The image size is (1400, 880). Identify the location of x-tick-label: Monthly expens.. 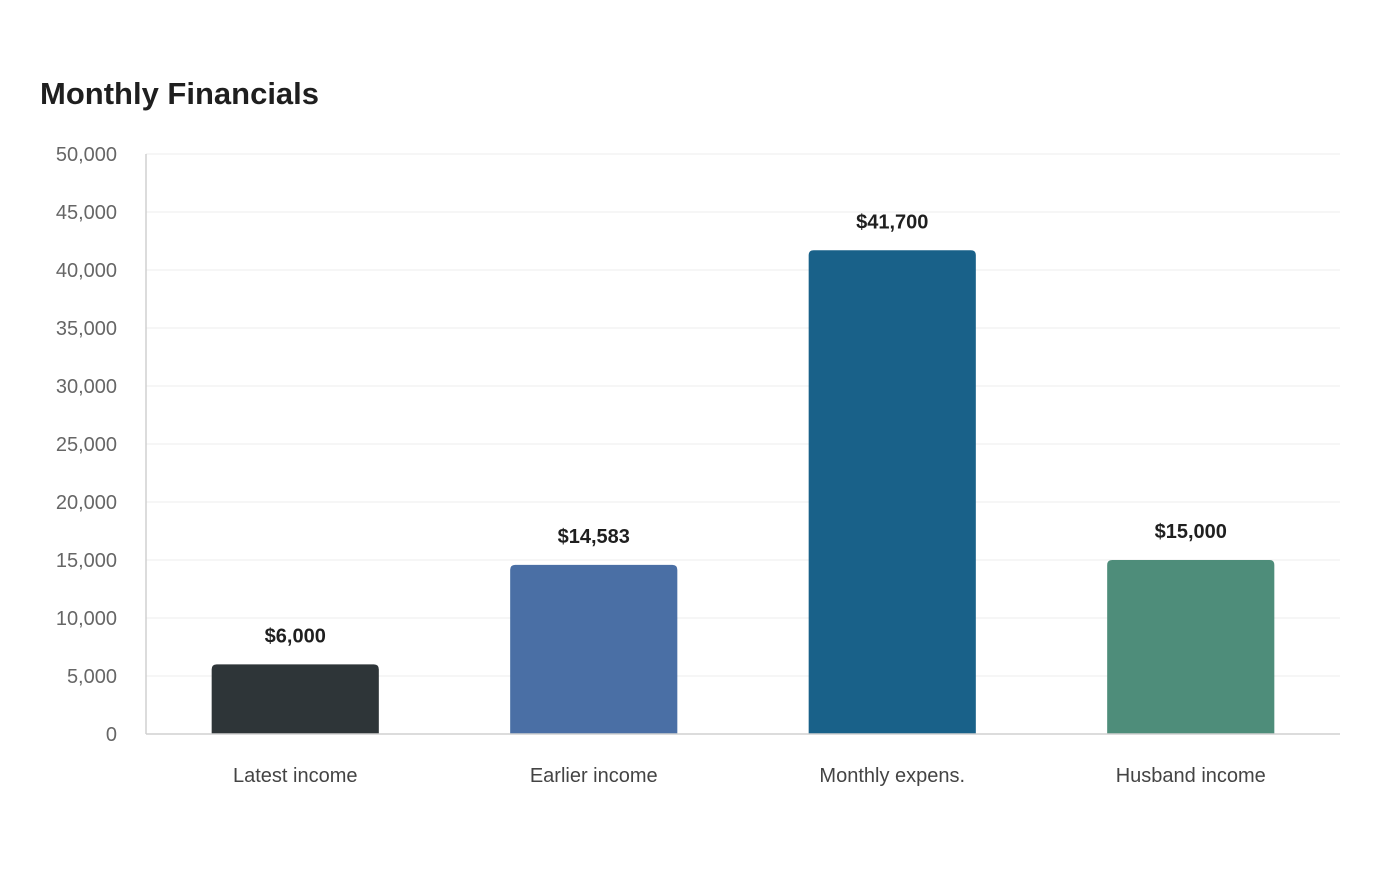
(892, 776).